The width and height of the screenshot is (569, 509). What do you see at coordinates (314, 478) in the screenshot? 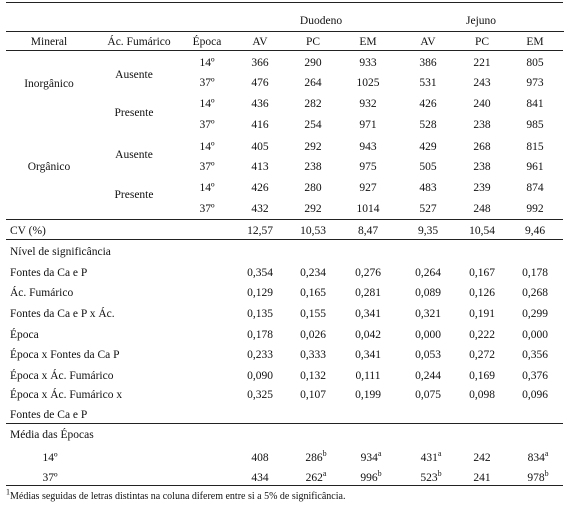
I see `means-number: 262` at bounding box center [314, 478].